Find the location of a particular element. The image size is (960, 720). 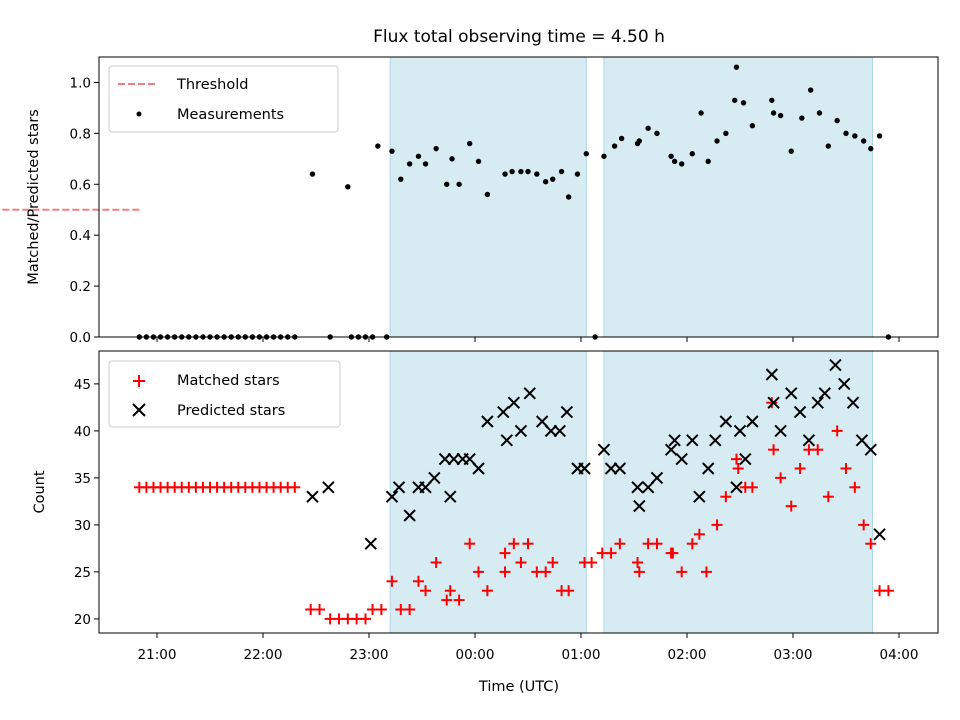

x-tick-label: 01:00 is located at coordinates (581, 655).